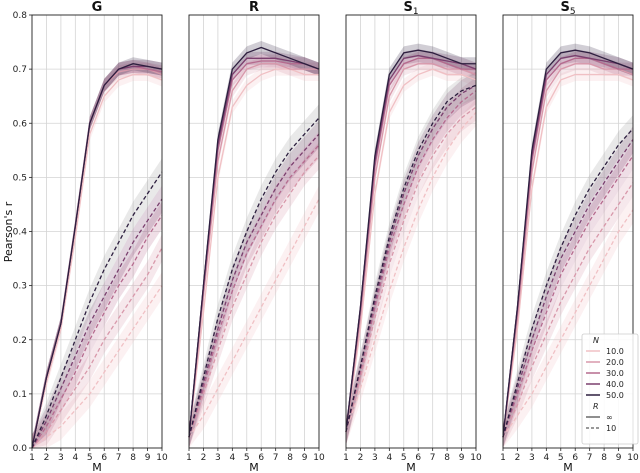  What do you see at coordinates (615, 362) in the screenshot?
I see `legend-label: 20.0` at bounding box center [615, 362].